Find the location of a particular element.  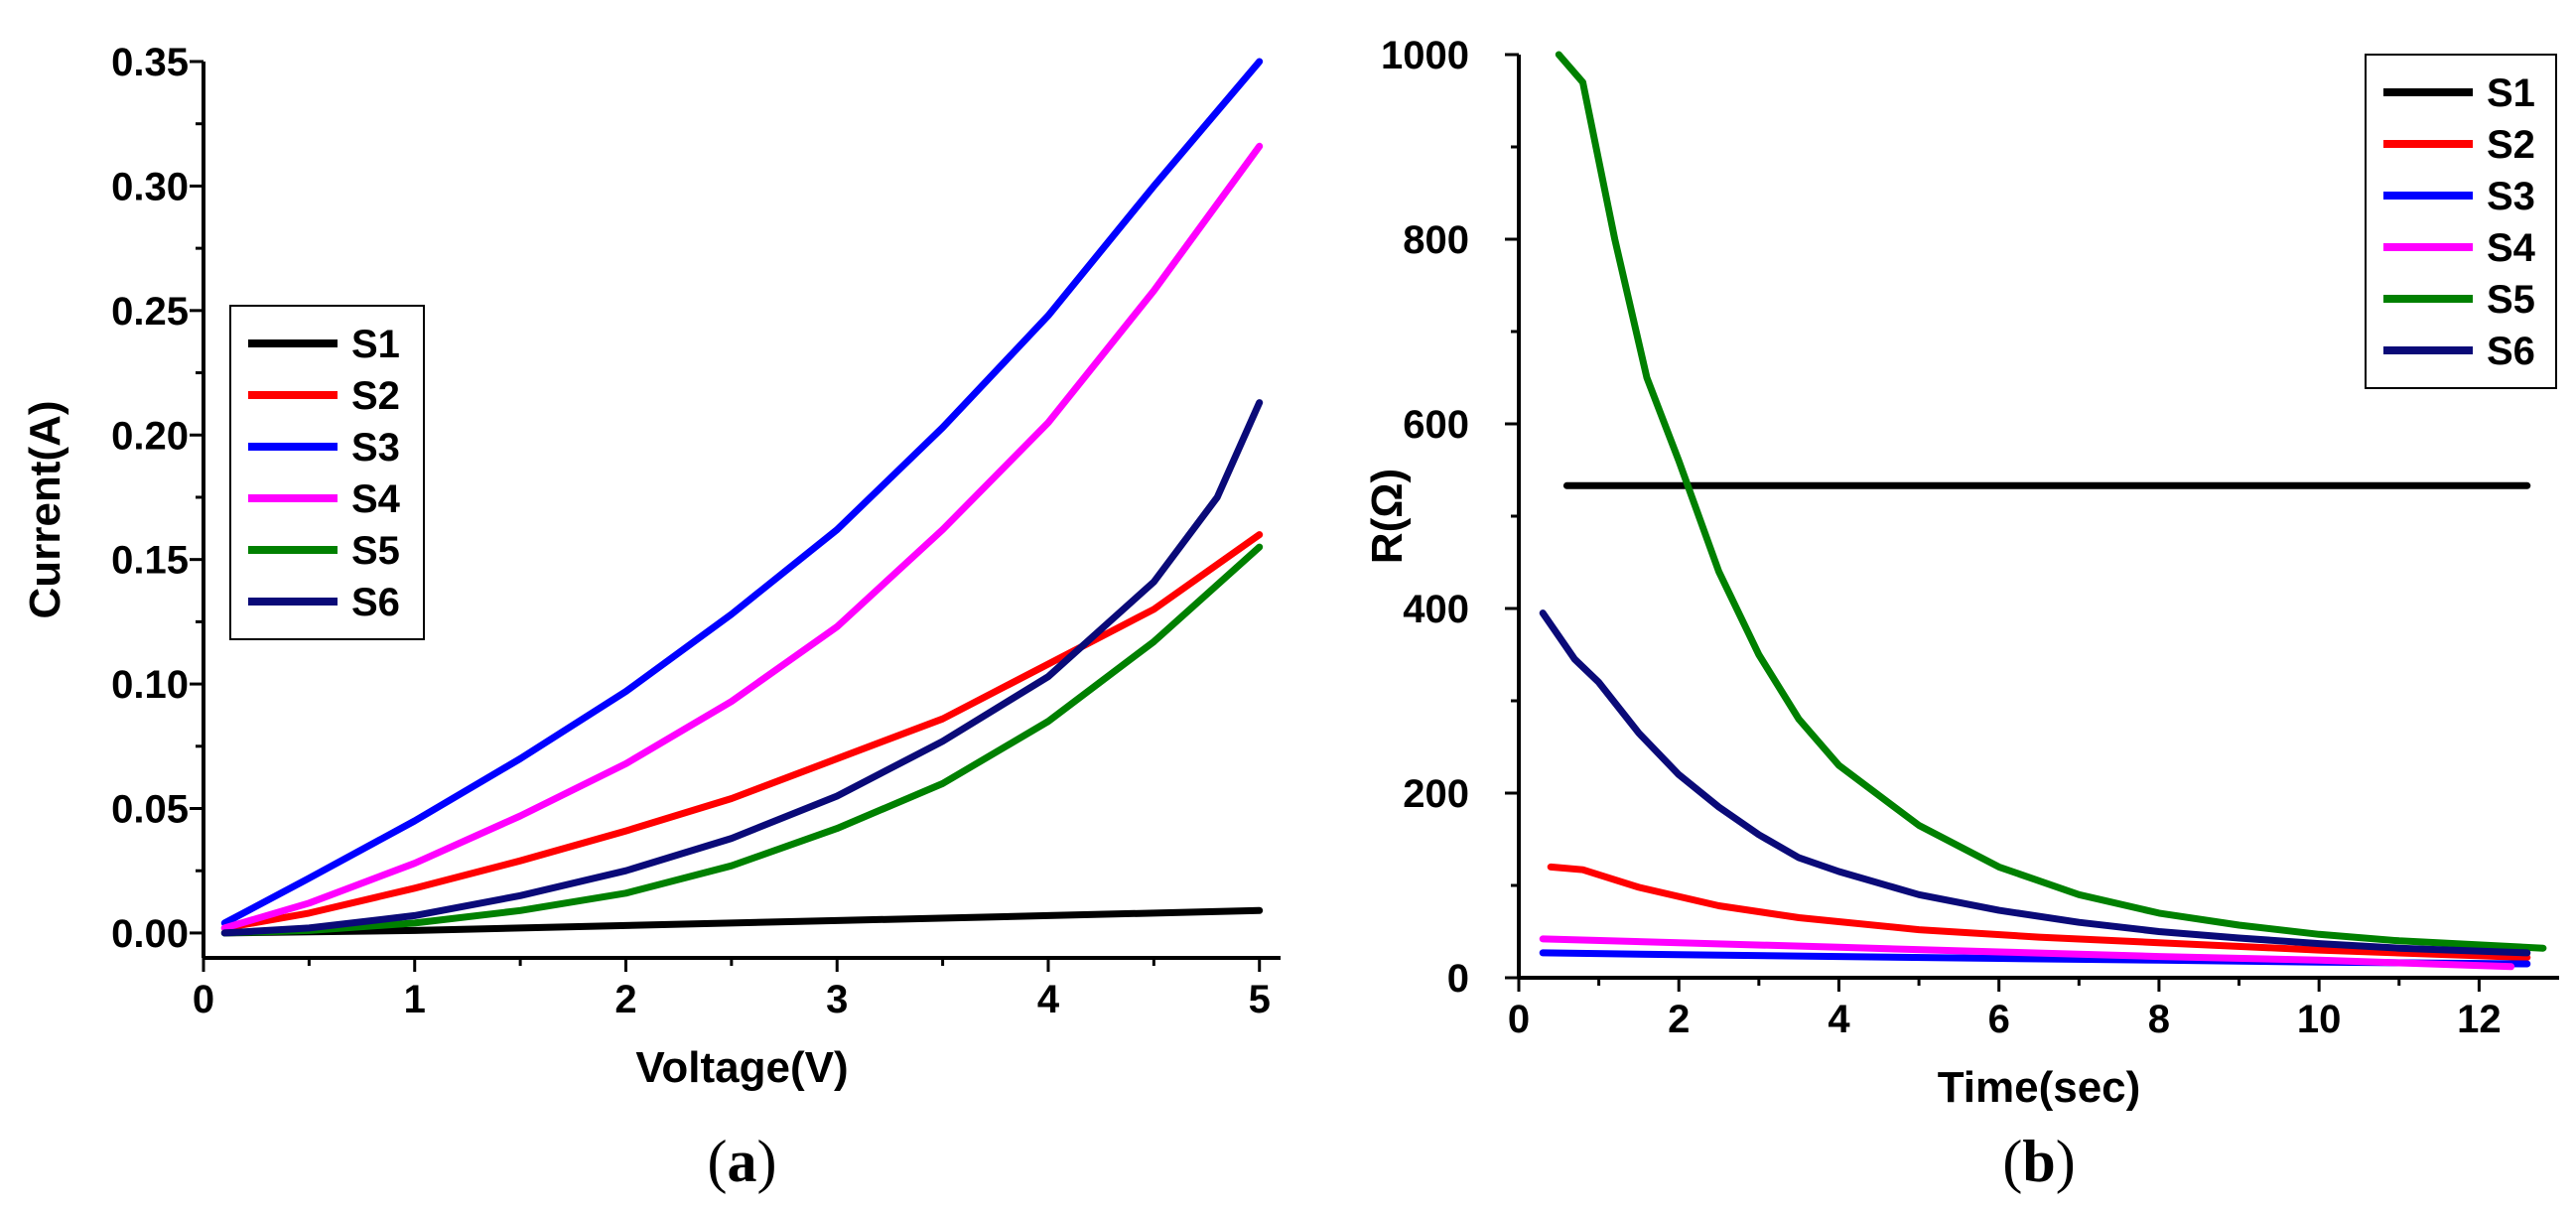

panel-caption: (b) is located at coordinates (2038, 1161).